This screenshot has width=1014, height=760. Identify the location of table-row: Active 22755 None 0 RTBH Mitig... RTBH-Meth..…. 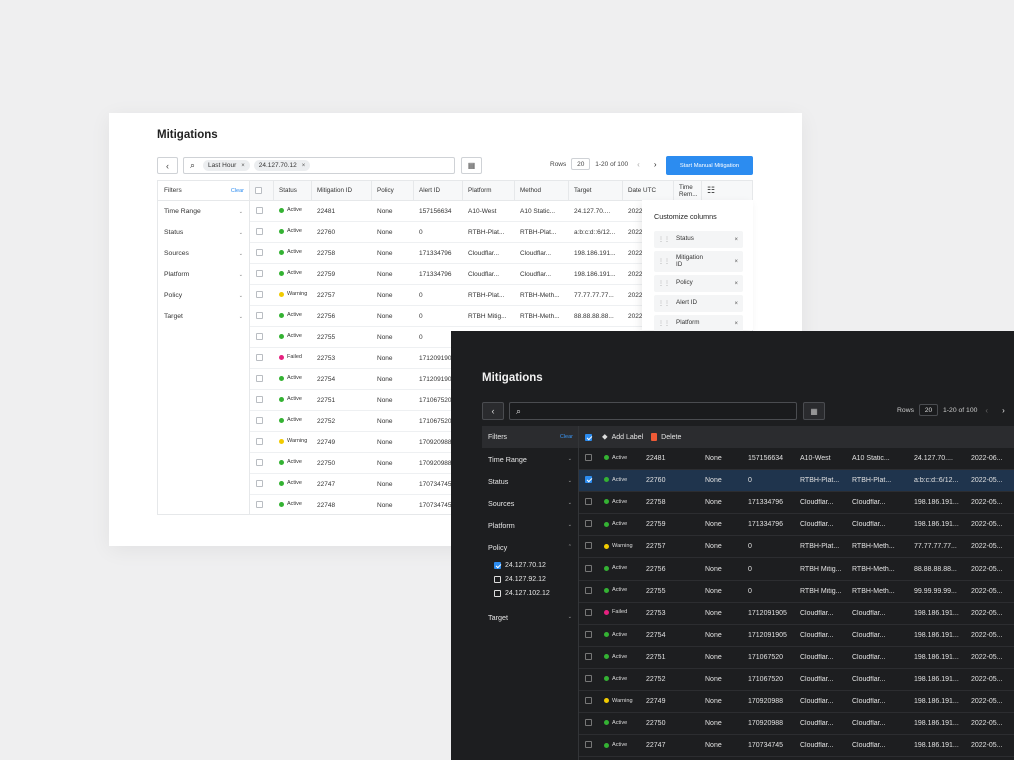
(796, 592).